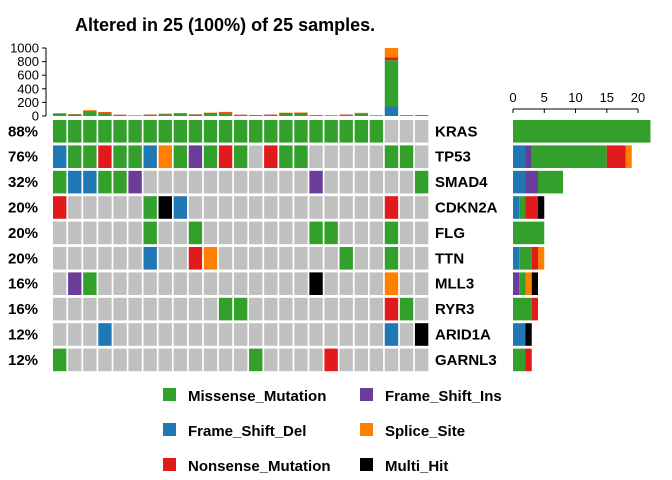 This screenshot has height=480, width=672. What do you see at coordinates (453, 157) in the screenshot?
I see `gene-label: TP53` at bounding box center [453, 157].